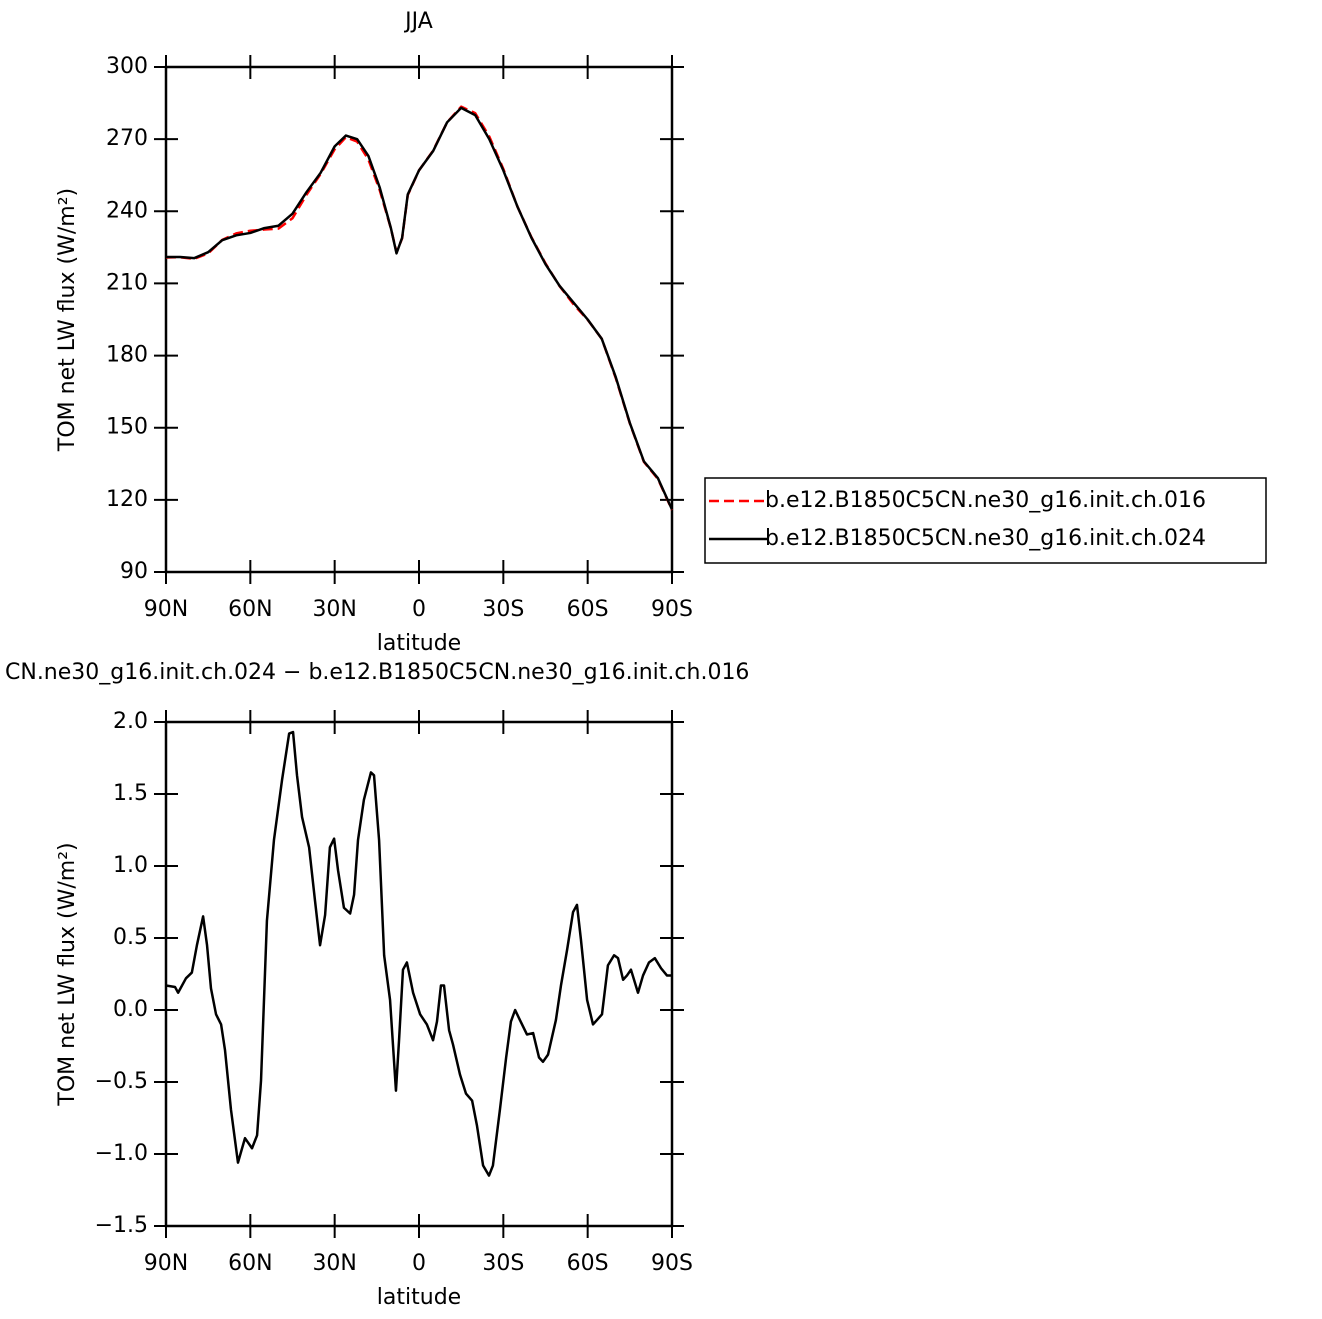 This screenshot has width=1322, height=1319. Describe the element at coordinates (130, 937) in the screenshot. I see `y-tick-label: 0.5` at that location.